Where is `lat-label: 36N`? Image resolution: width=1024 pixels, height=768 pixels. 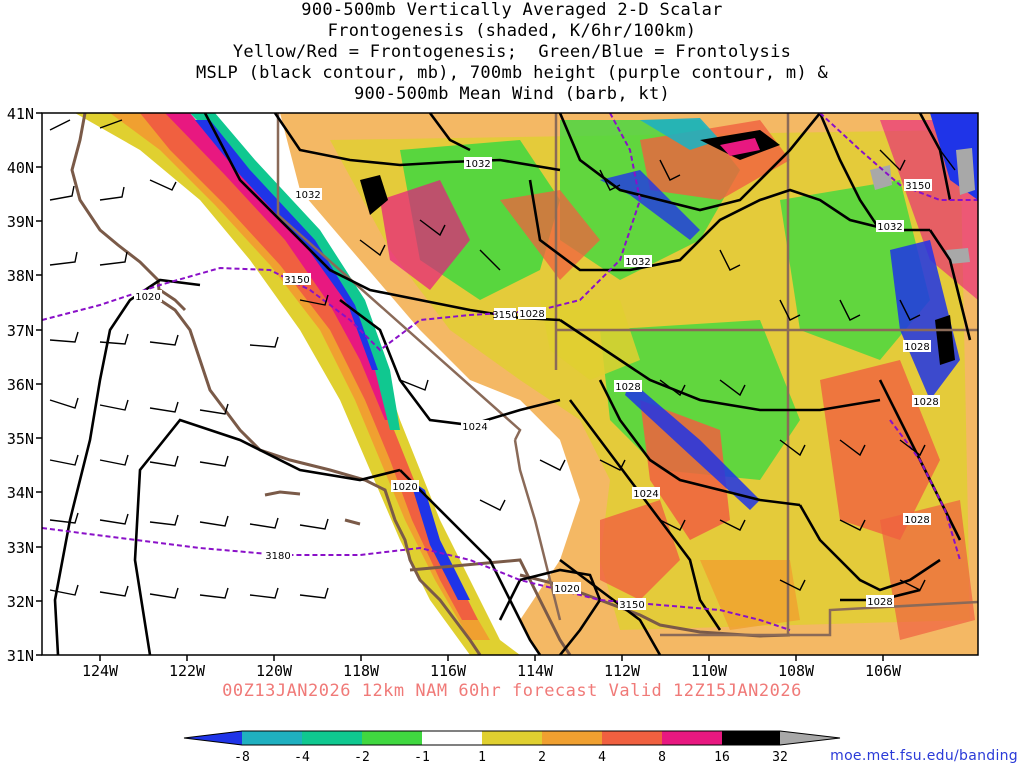 lat-label: 36N is located at coordinates (20, 385).